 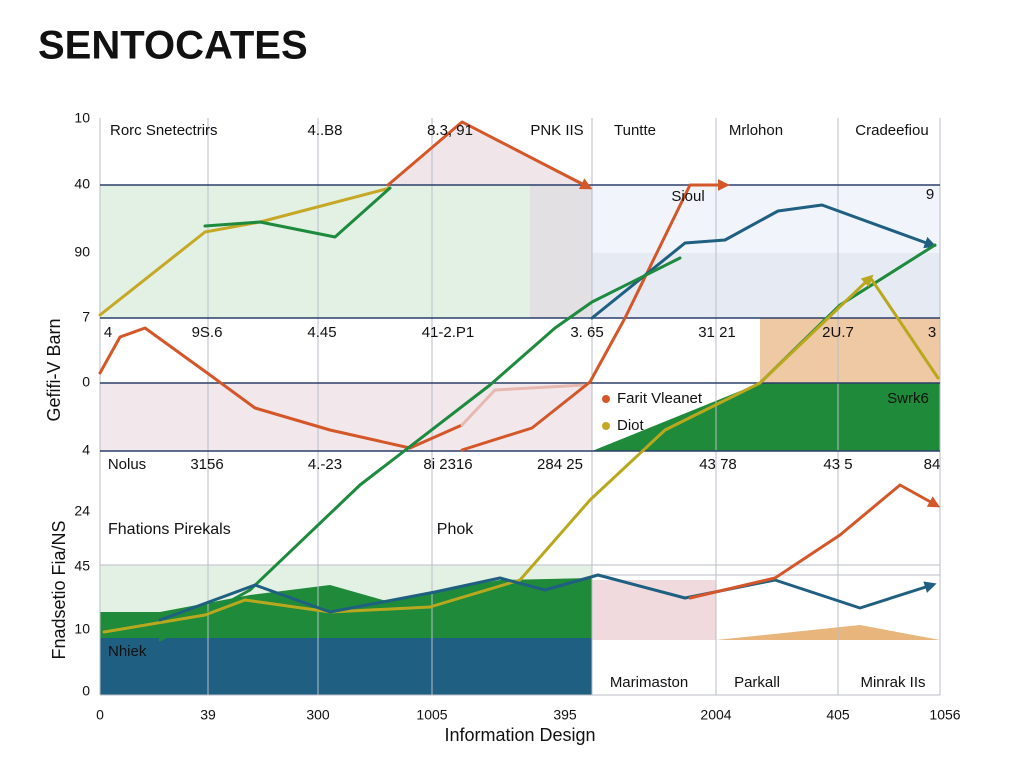 I want to click on panel-label: PNK IIS, so click(x=556, y=130).